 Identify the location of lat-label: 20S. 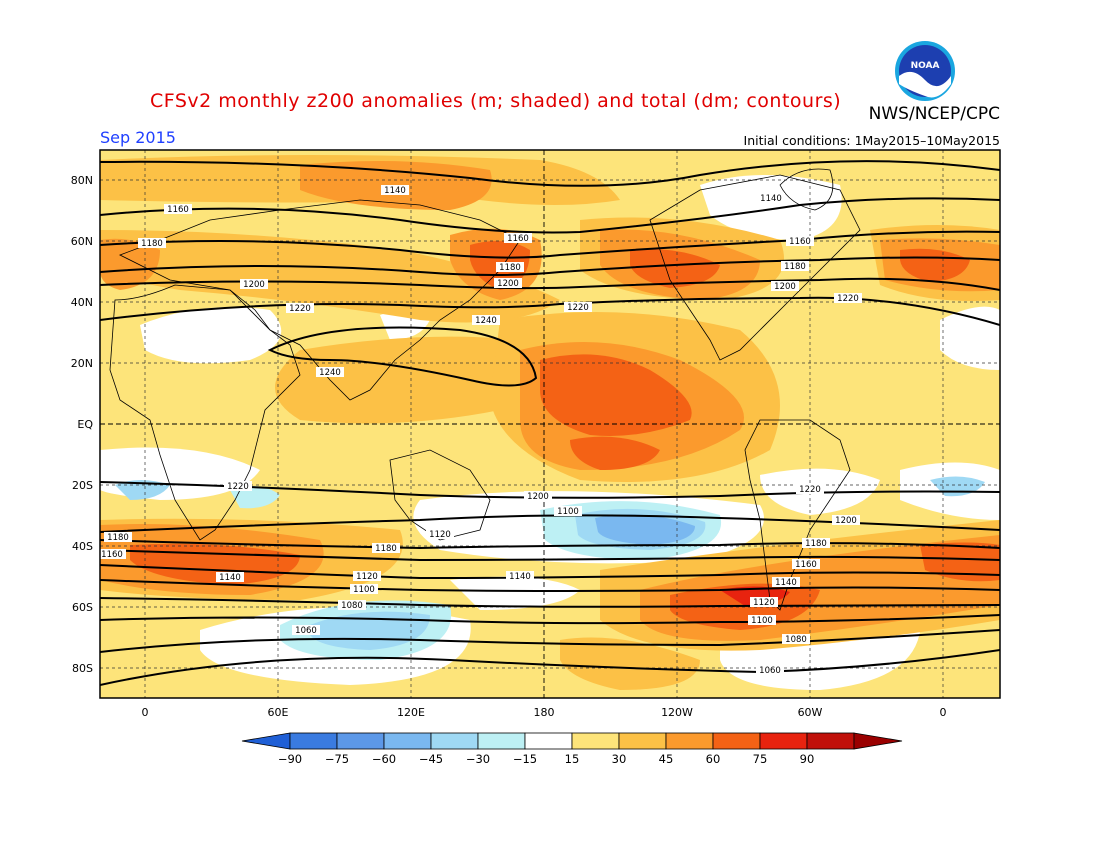
(82, 485).